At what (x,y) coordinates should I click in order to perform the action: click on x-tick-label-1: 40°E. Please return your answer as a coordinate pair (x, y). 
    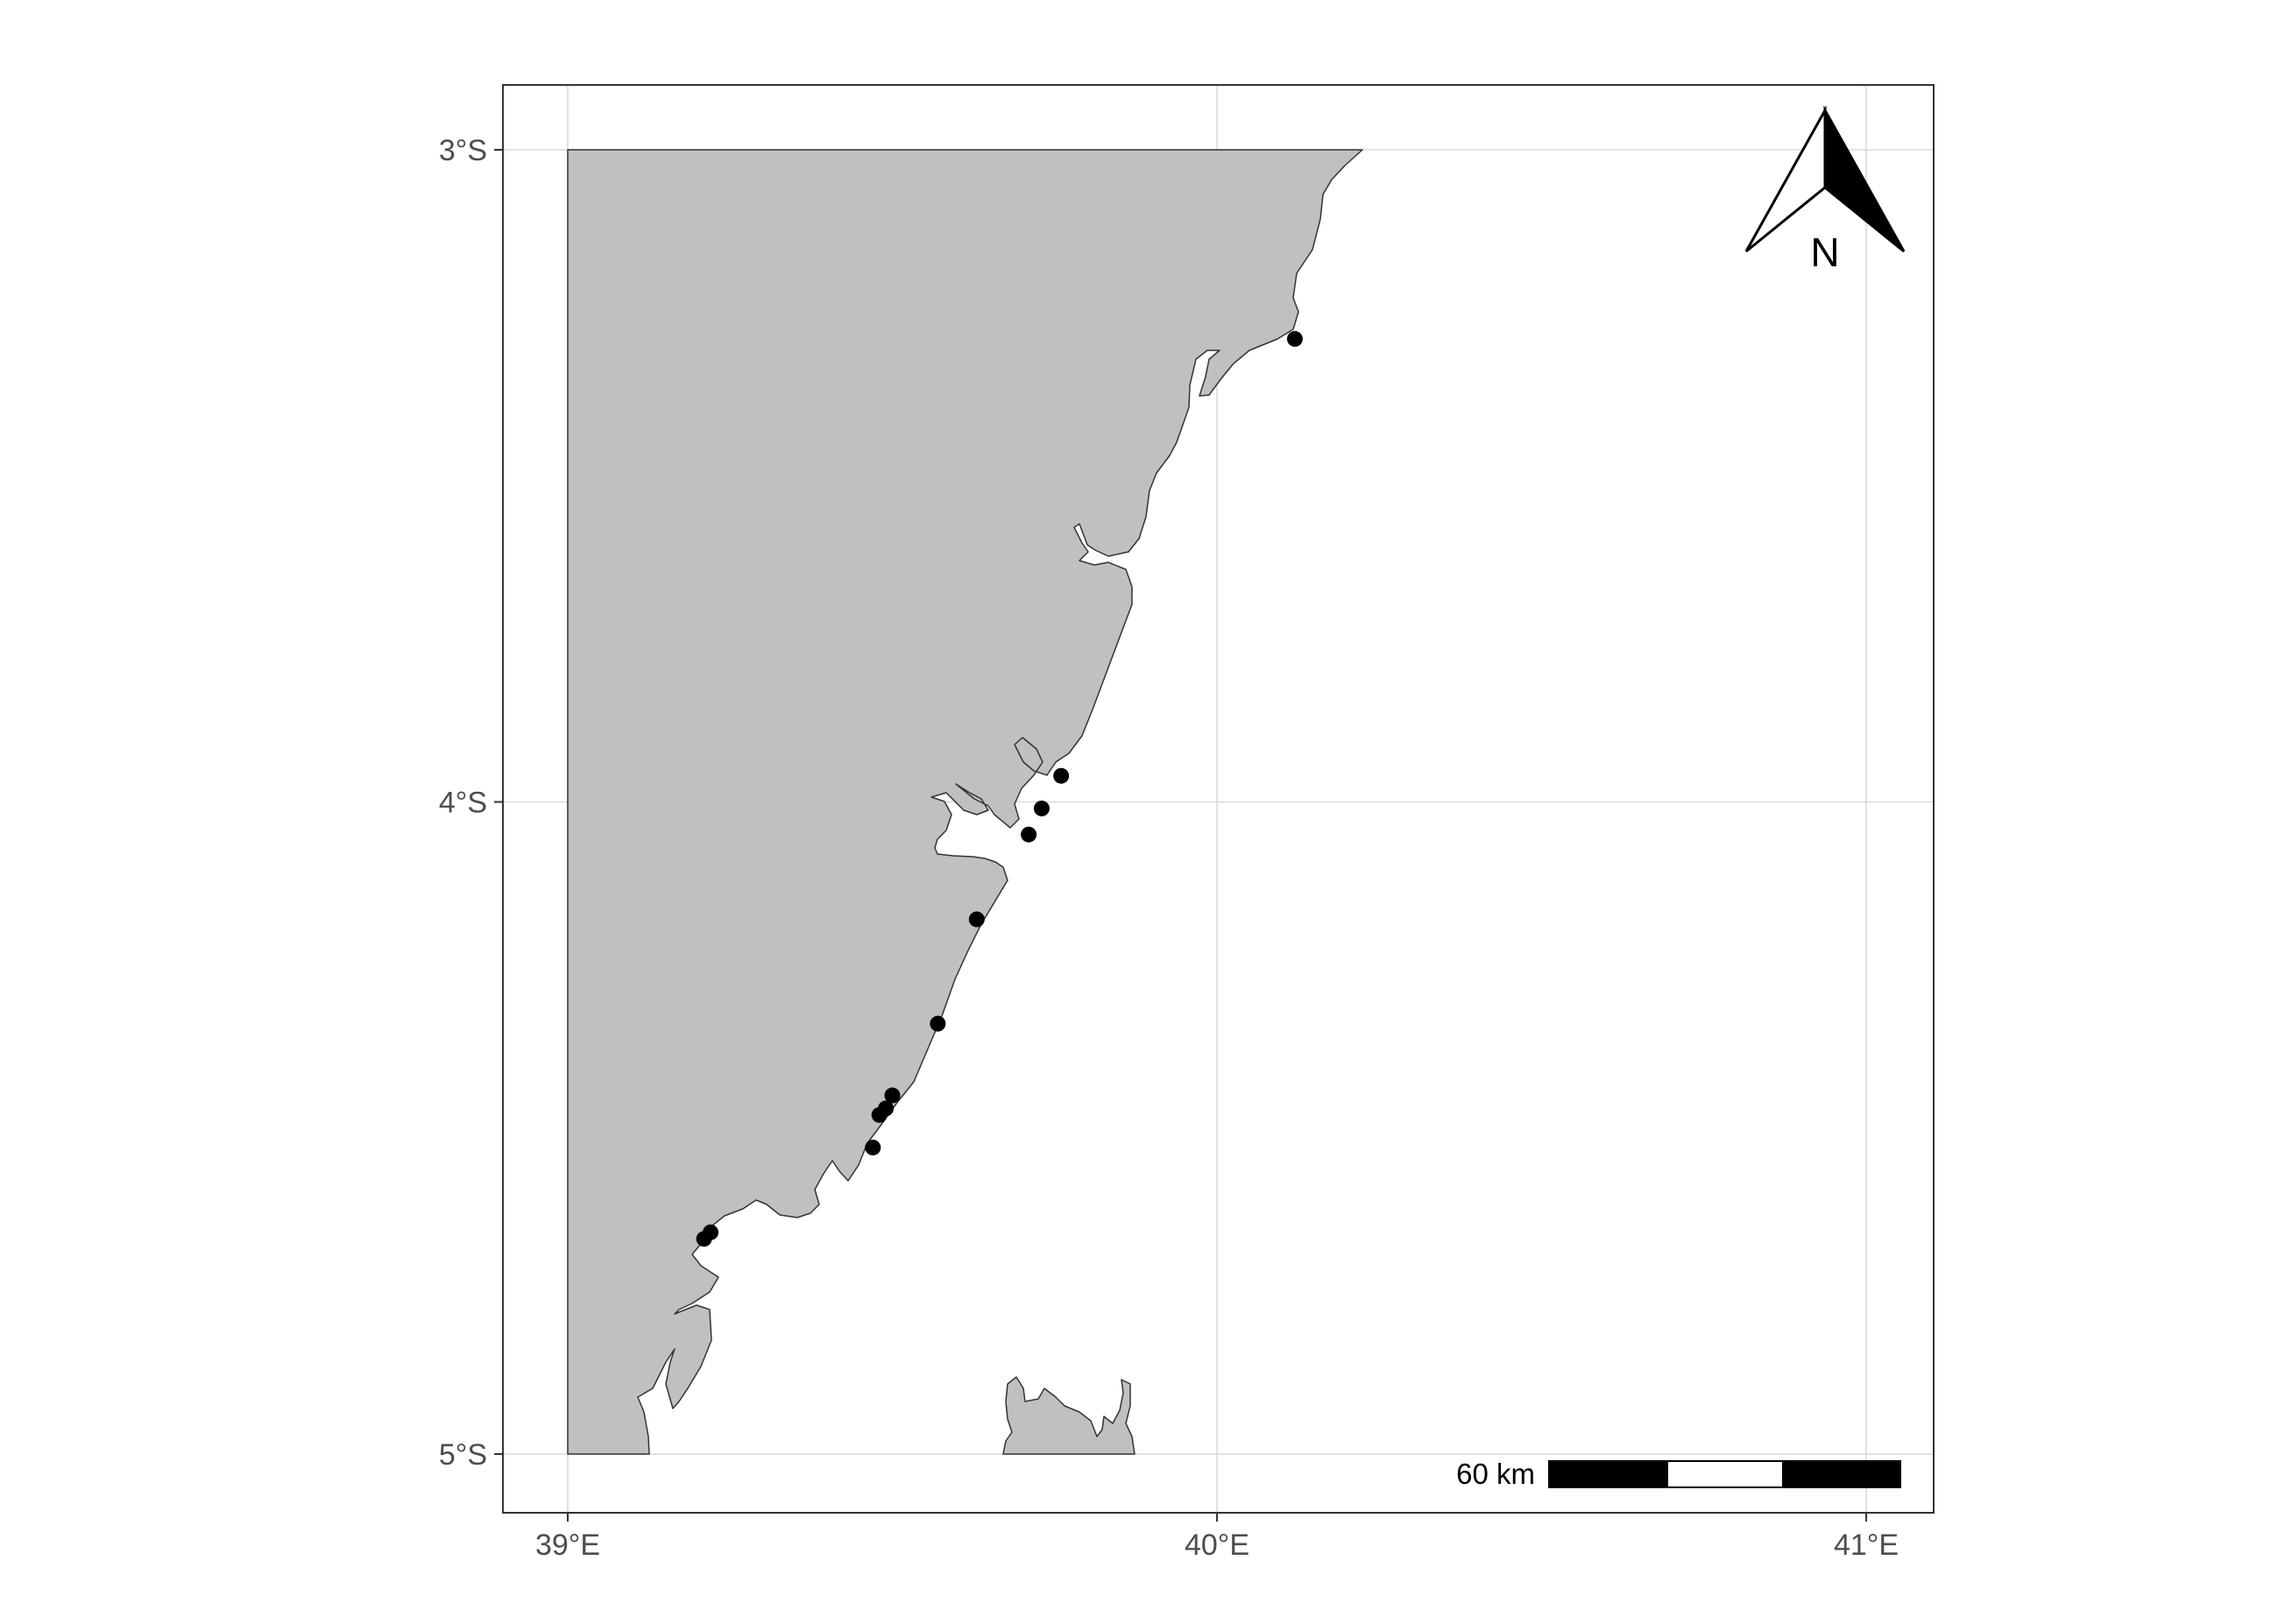
    Looking at the image, I should click on (1217, 1545).